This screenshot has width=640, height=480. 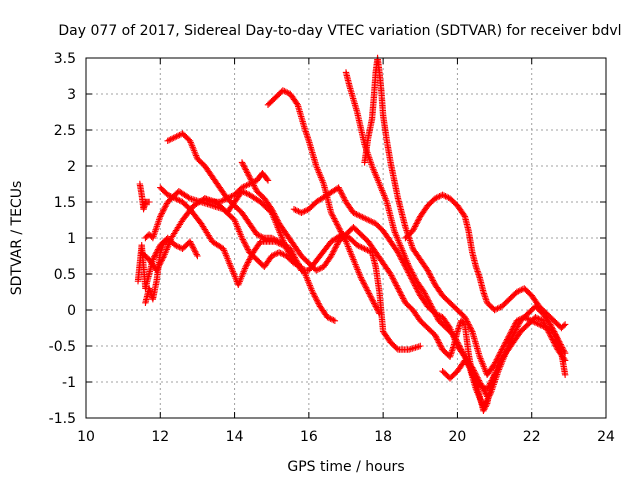 What do you see at coordinates (606, 437) in the screenshot?
I see `x-tick-label: 24` at bounding box center [606, 437].